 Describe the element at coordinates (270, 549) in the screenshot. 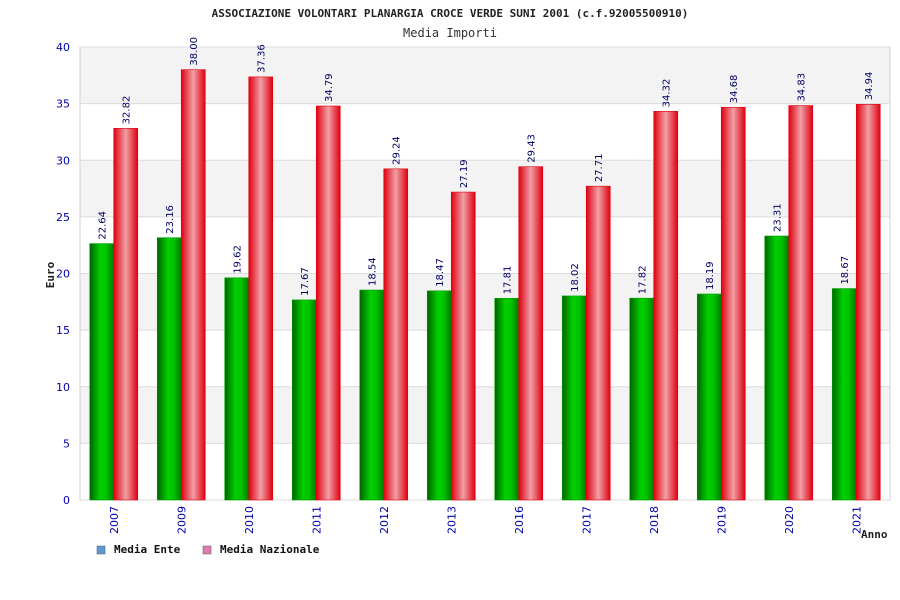

I see `legend-label-media-nazionale: Media Nazionale` at that location.